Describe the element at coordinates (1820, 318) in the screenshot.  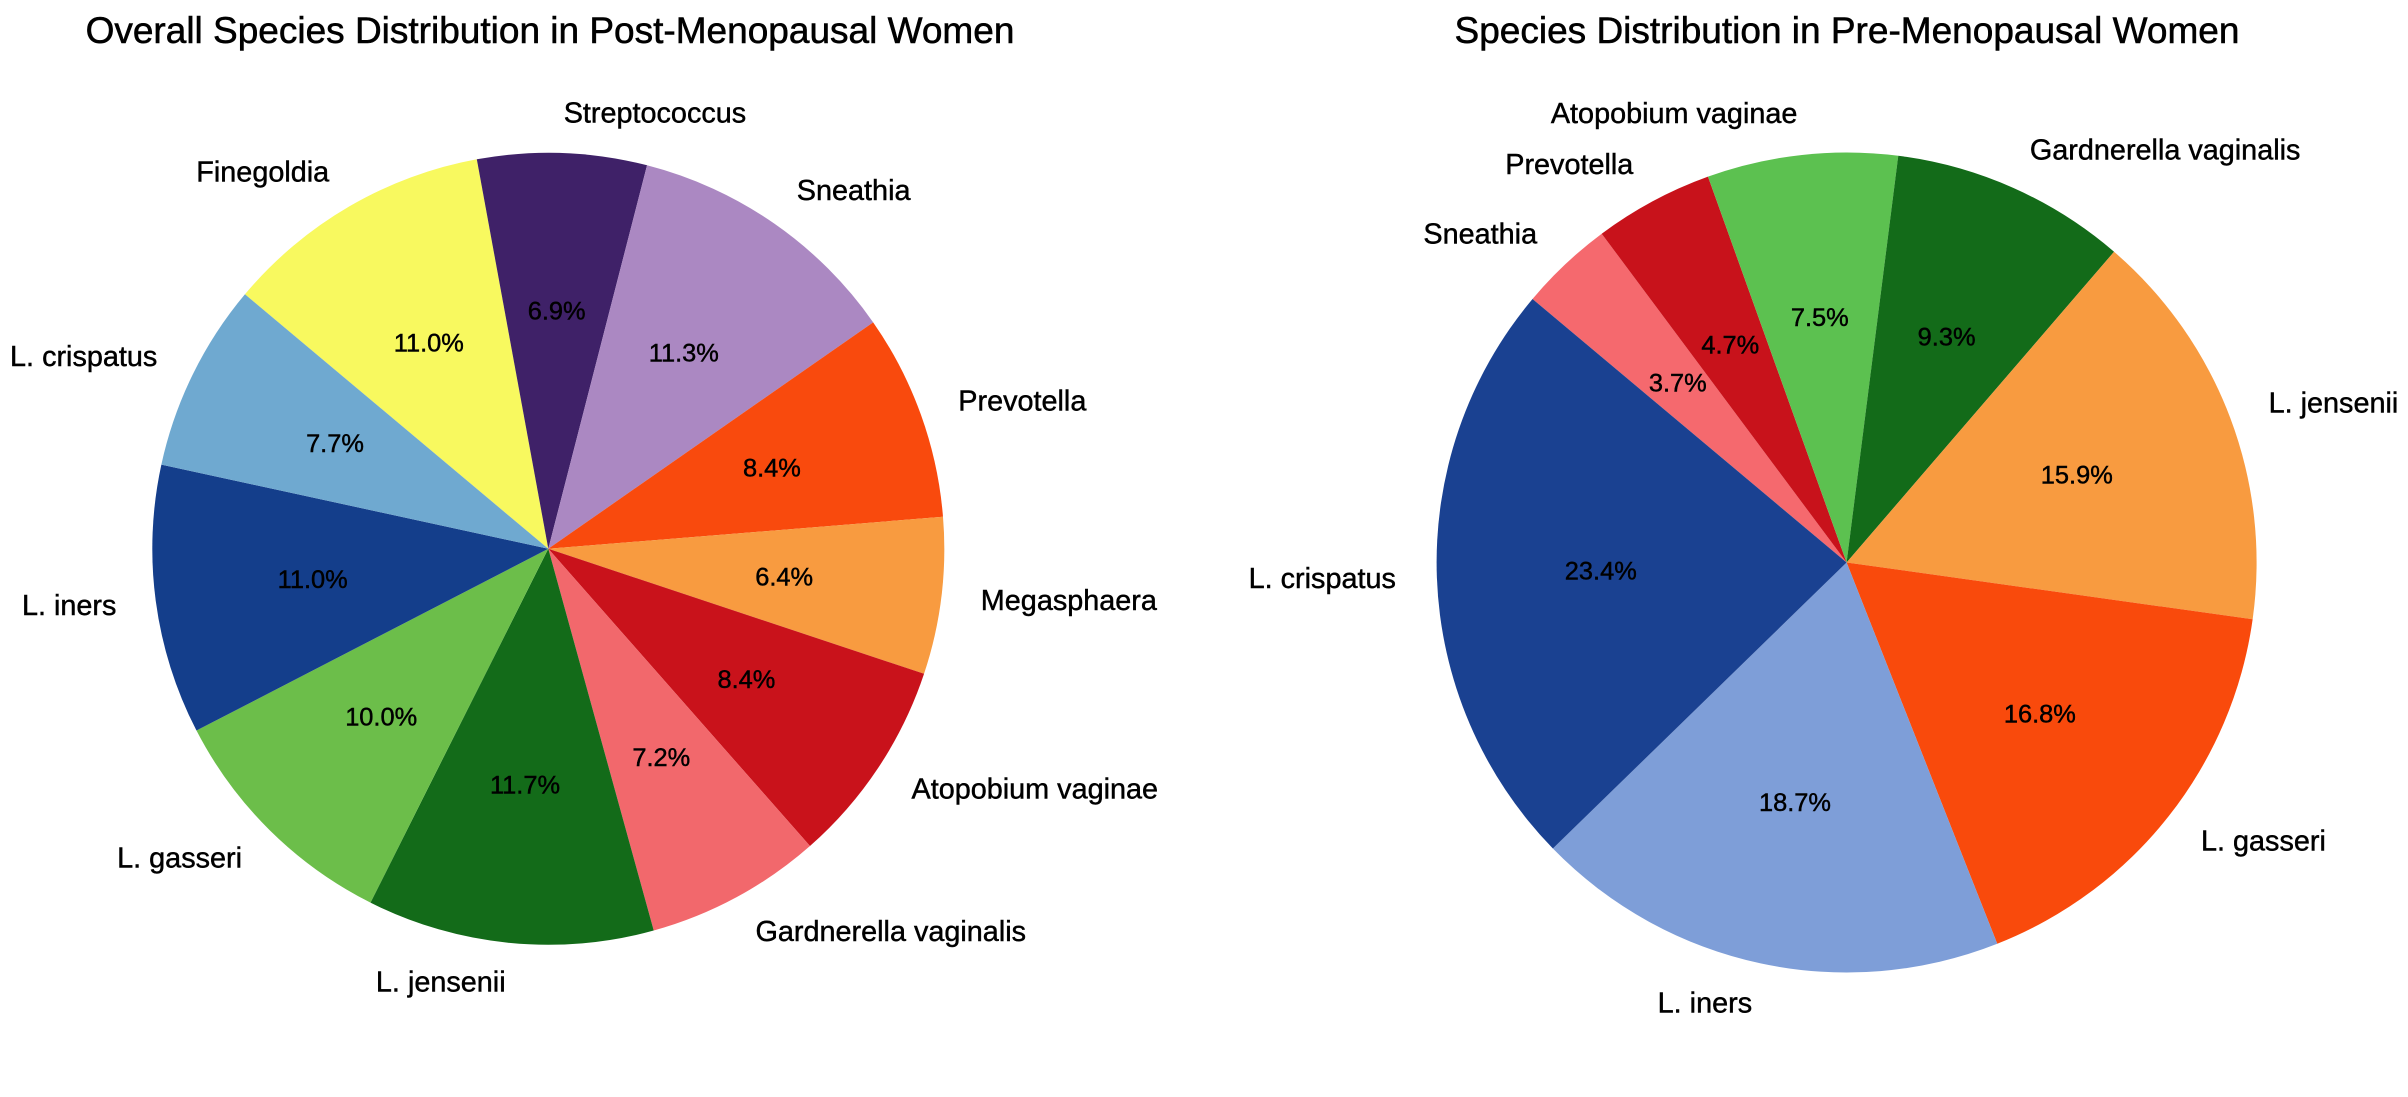
I see `svg-text: 7.5%` at that location.